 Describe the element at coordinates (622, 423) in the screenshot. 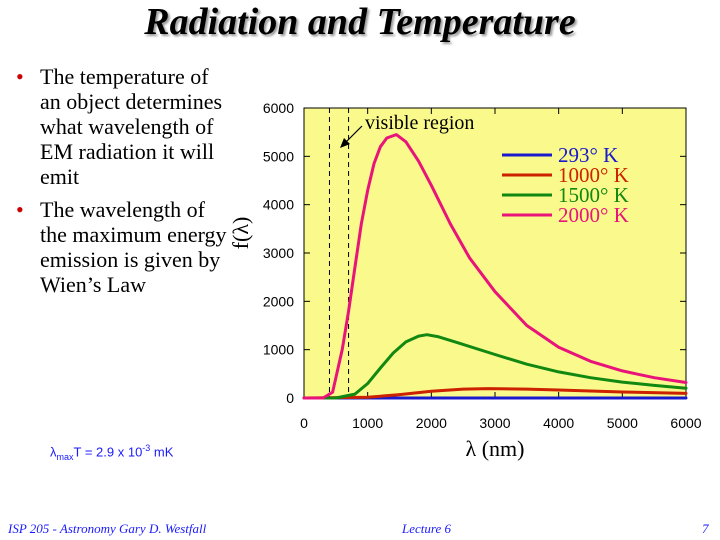

I see `x-tick-label: 5000` at that location.